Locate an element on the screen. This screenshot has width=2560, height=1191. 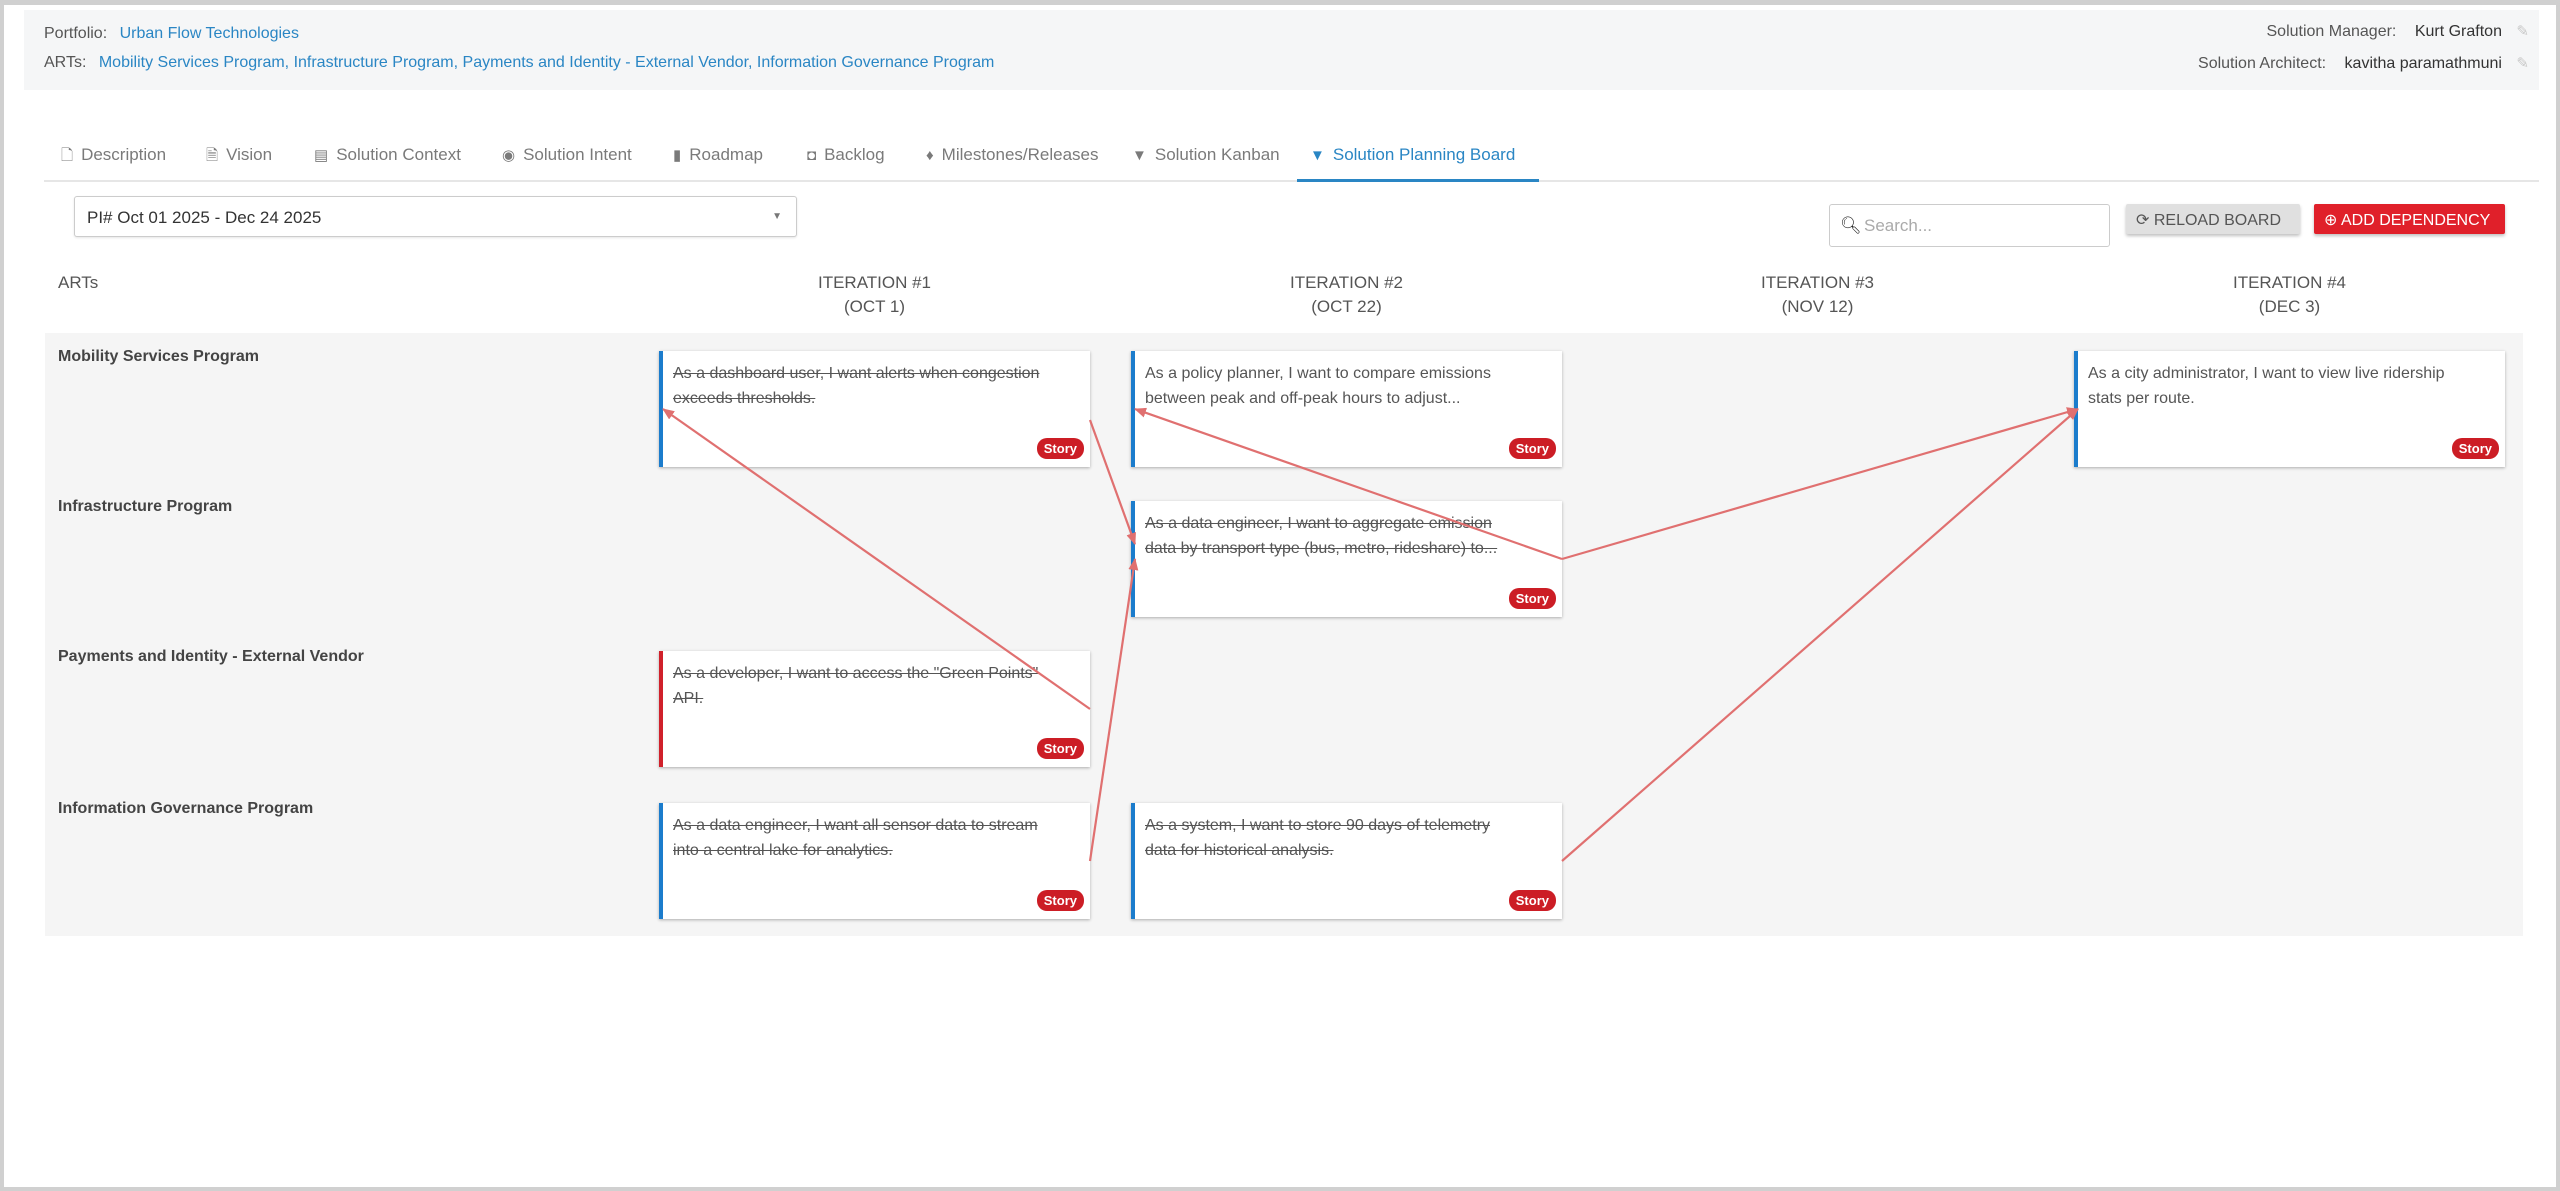
arts-label: ARTs: is located at coordinates (65, 62).